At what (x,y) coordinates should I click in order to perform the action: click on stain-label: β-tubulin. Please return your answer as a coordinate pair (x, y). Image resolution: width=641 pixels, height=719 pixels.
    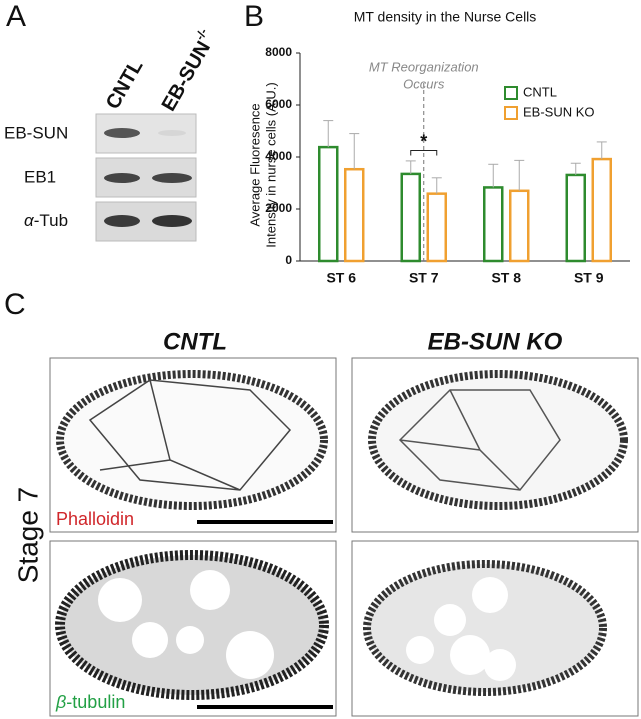
    Looking at the image, I should click on (90, 702).